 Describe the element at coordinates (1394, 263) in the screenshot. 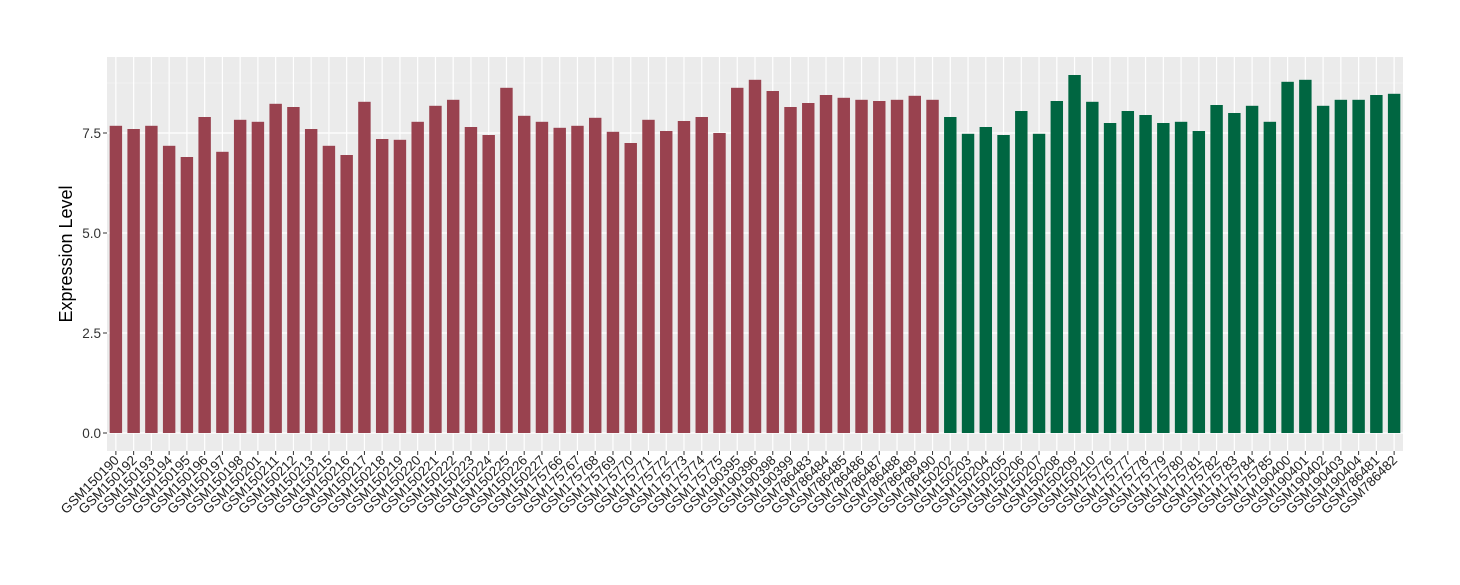

I see `bar-GSM786482` at that location.